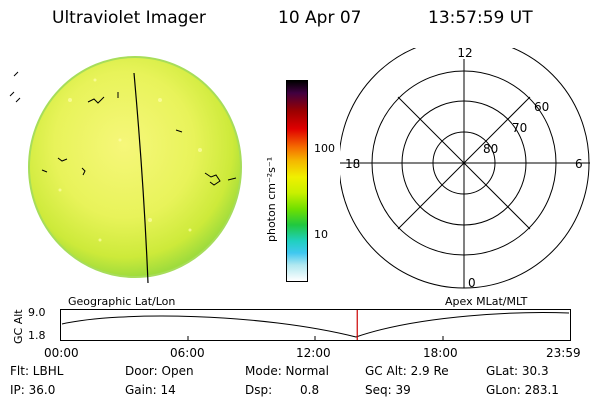  I want to click on altitude-timeline, so click(316, 326).